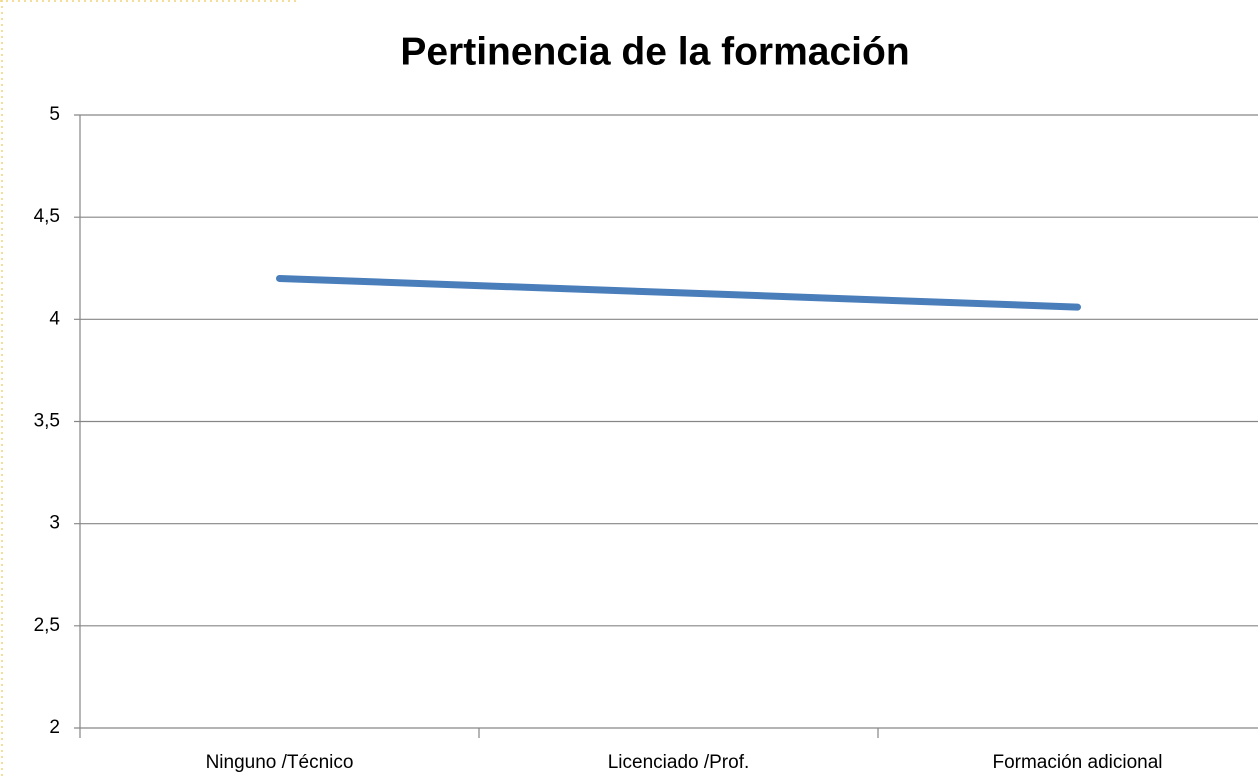 The height and width of the screenshot is (778, 1258). Describe the element at coordinates (54, 523) in the screenshot. I see `y-tick-label: 3` at that location.